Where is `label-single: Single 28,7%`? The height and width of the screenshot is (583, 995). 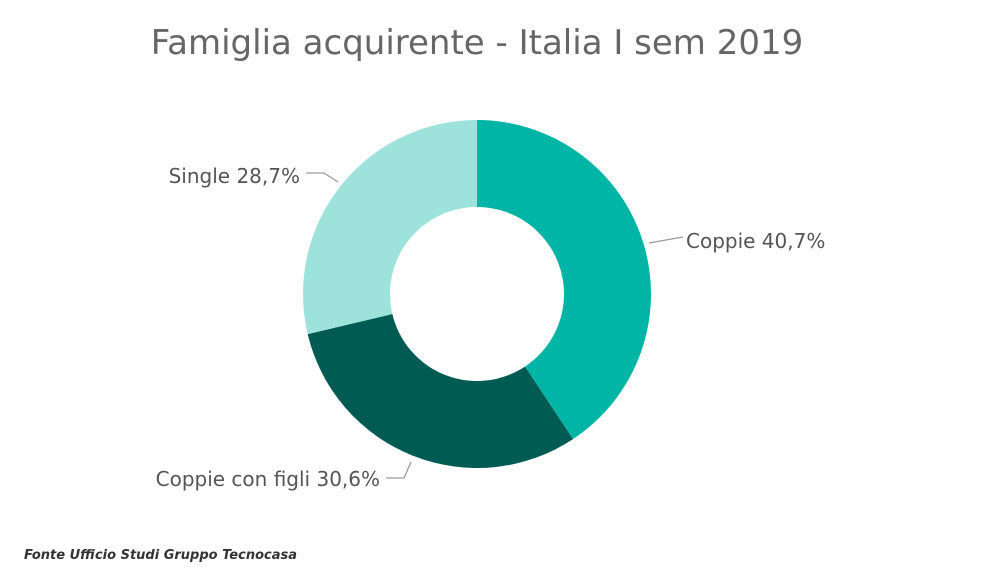 label-single: Single 28,7% is located at coordinates (234, 176).